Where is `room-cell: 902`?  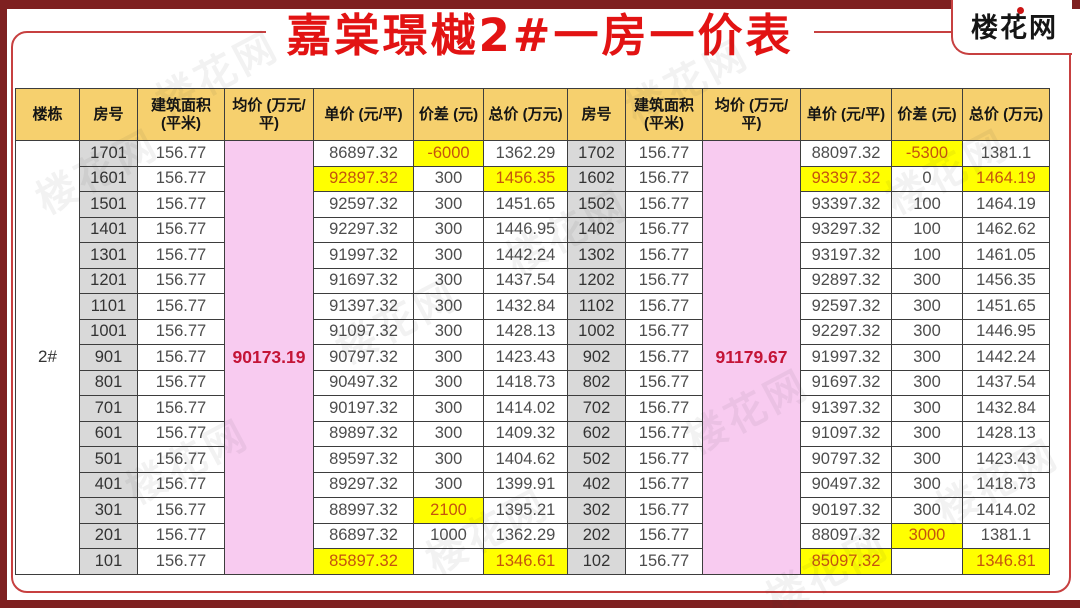
room-cell: 902 is located at coordinates (596, 357).